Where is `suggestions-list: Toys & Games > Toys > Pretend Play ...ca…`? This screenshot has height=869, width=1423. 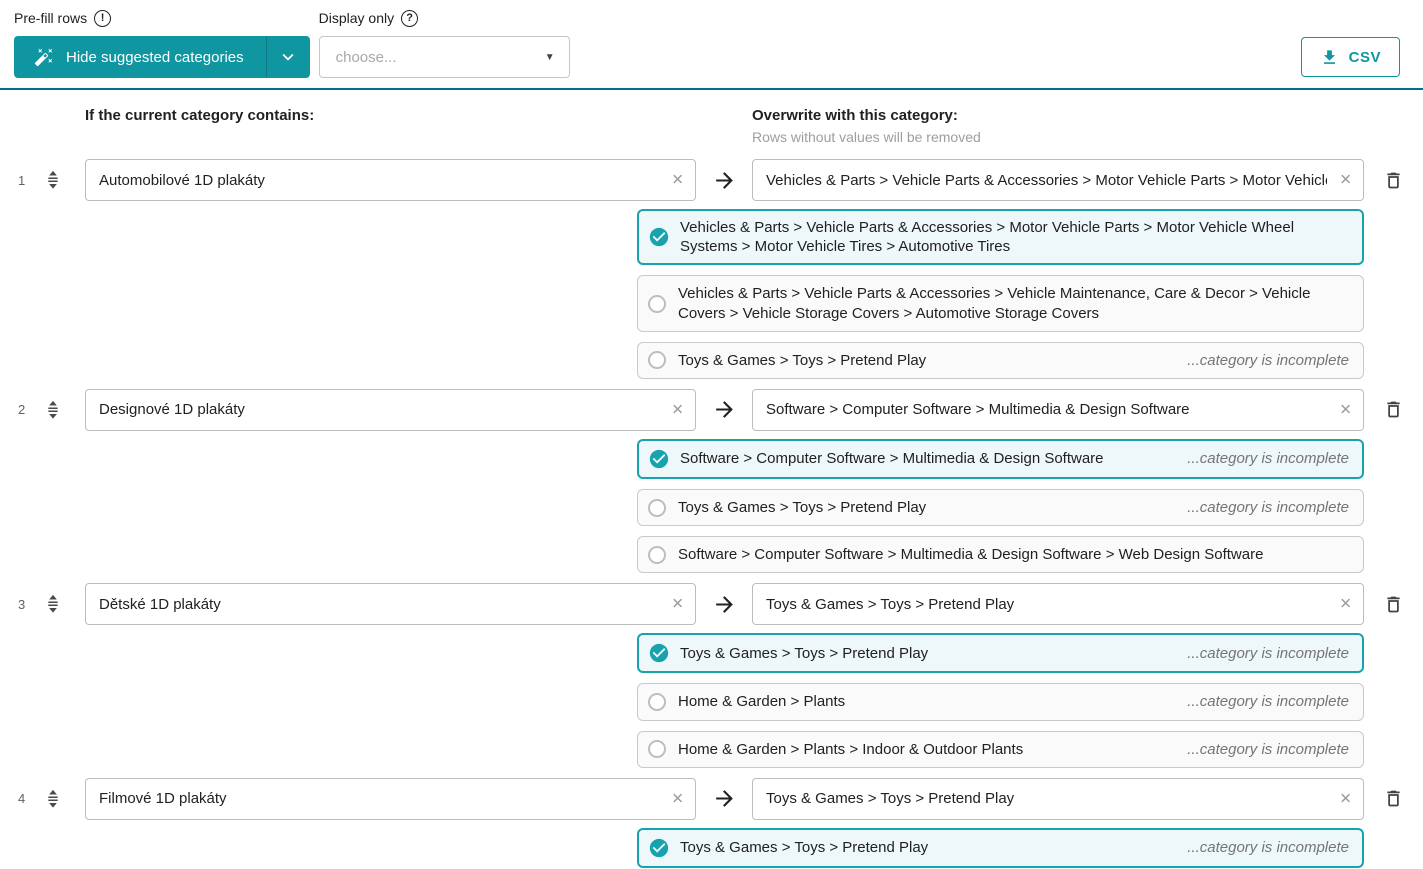
suggestions-list: Toys & Games > Toys > Pretend Play ...ca… is located at coordinates (1000, 848).